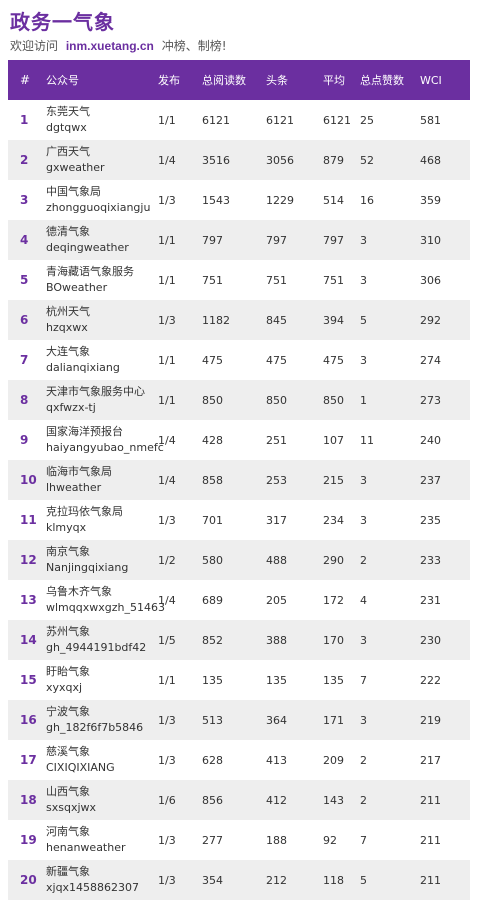 This screenshot has width=480, height=905. What do you see at coordinates (382, 80) in the screenshot?
I see `col-header-likes: 总点赞数` at bounding box center [382, 80].